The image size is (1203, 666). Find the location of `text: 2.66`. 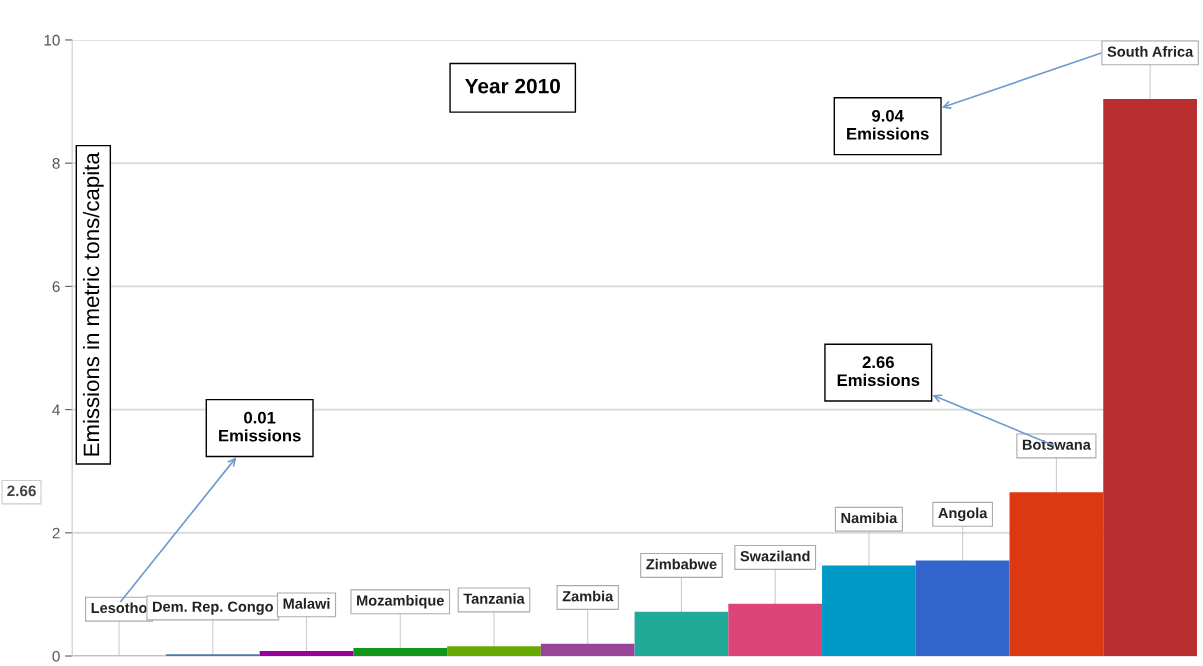

text: 2.66 is located at coordinates (21, 491).